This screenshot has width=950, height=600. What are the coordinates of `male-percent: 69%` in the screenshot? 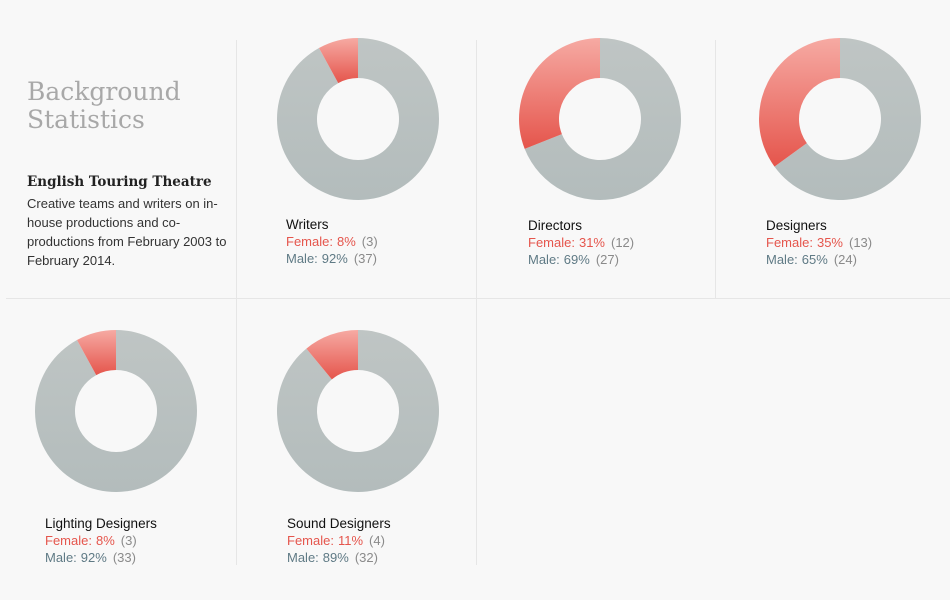 It's located at (576, 259).